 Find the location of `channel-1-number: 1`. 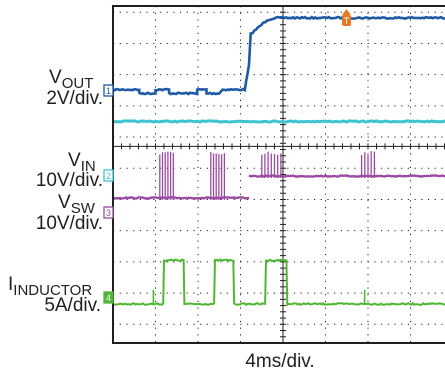

channel-1-number: 1 is located at coordinates (108, 91).